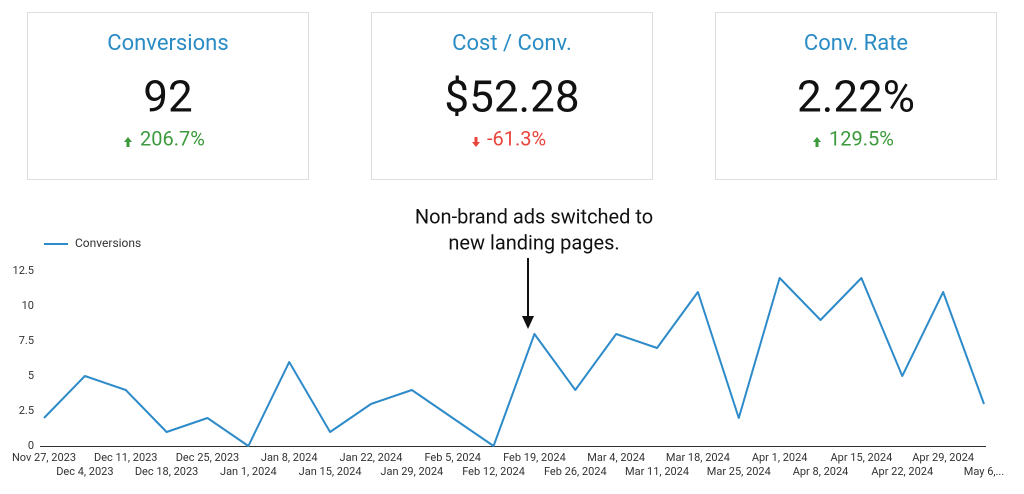  Describe the element at coordinates (44, 457) in the screenshot. I see `x-tick-label: Nov 27, 2023` at that location.